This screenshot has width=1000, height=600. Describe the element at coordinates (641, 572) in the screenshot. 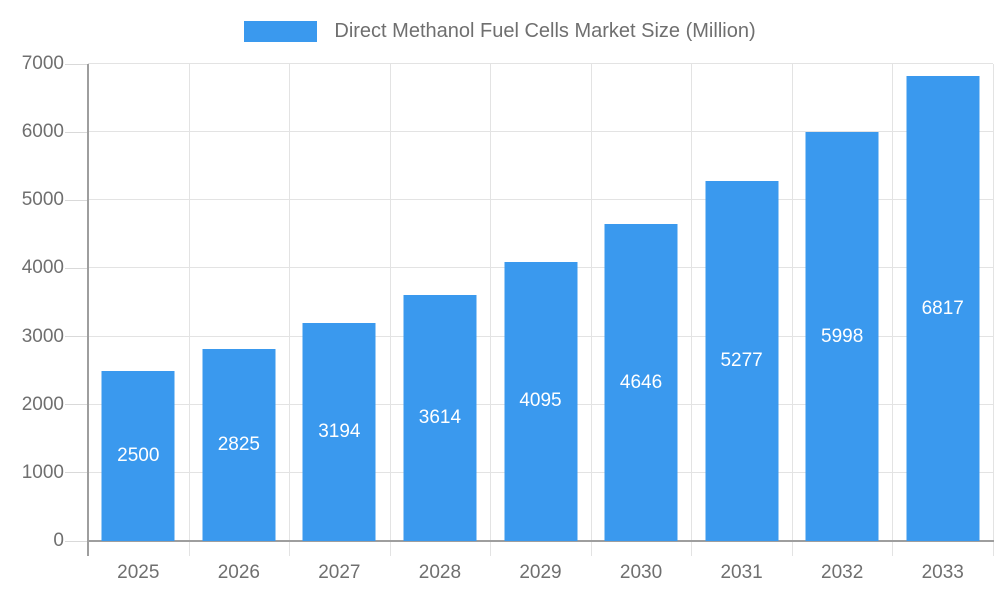

I see `x-axis-label: 2030` at that location.